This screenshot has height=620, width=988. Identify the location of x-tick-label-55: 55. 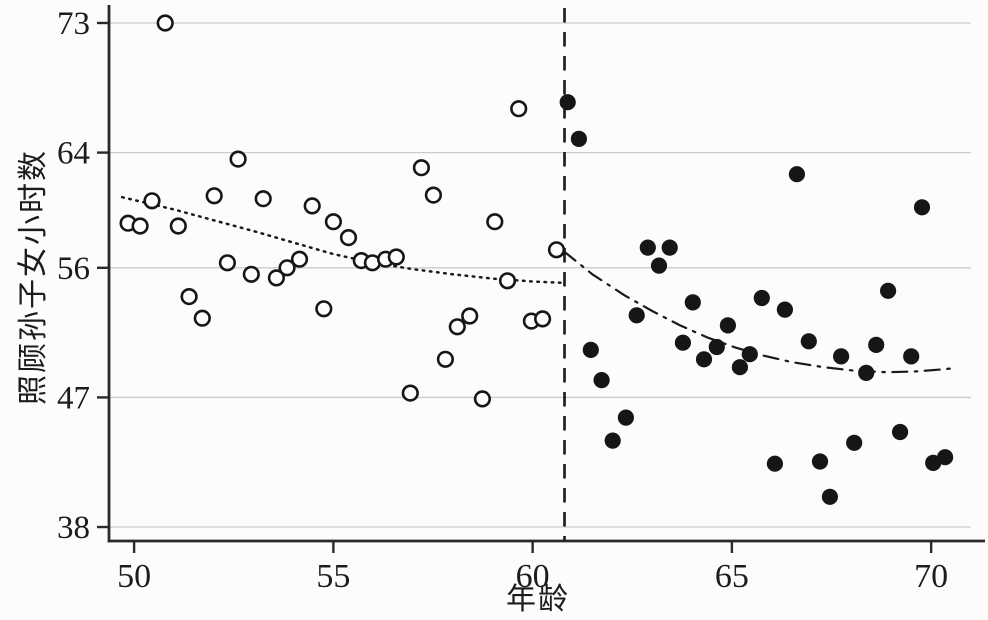
(333, 576).